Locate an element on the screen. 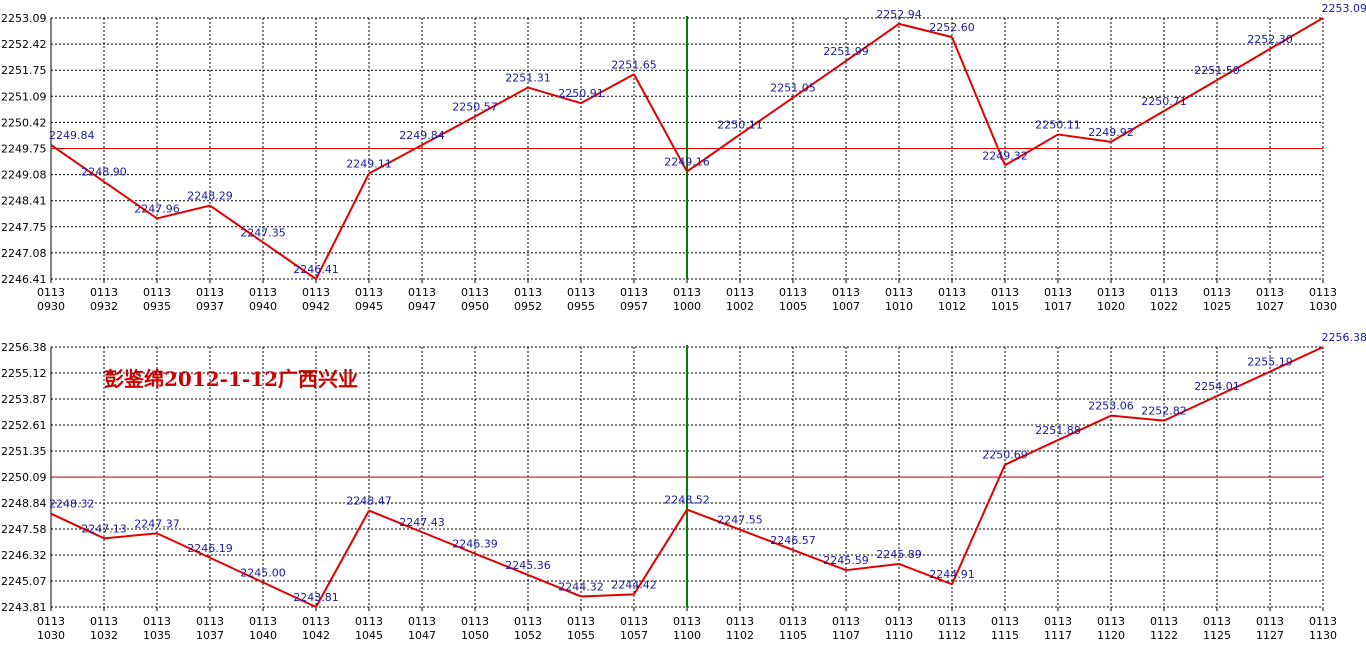 The image size is (1366, 658). x-tick-time: 0937 is located at coordinates (210, 306).